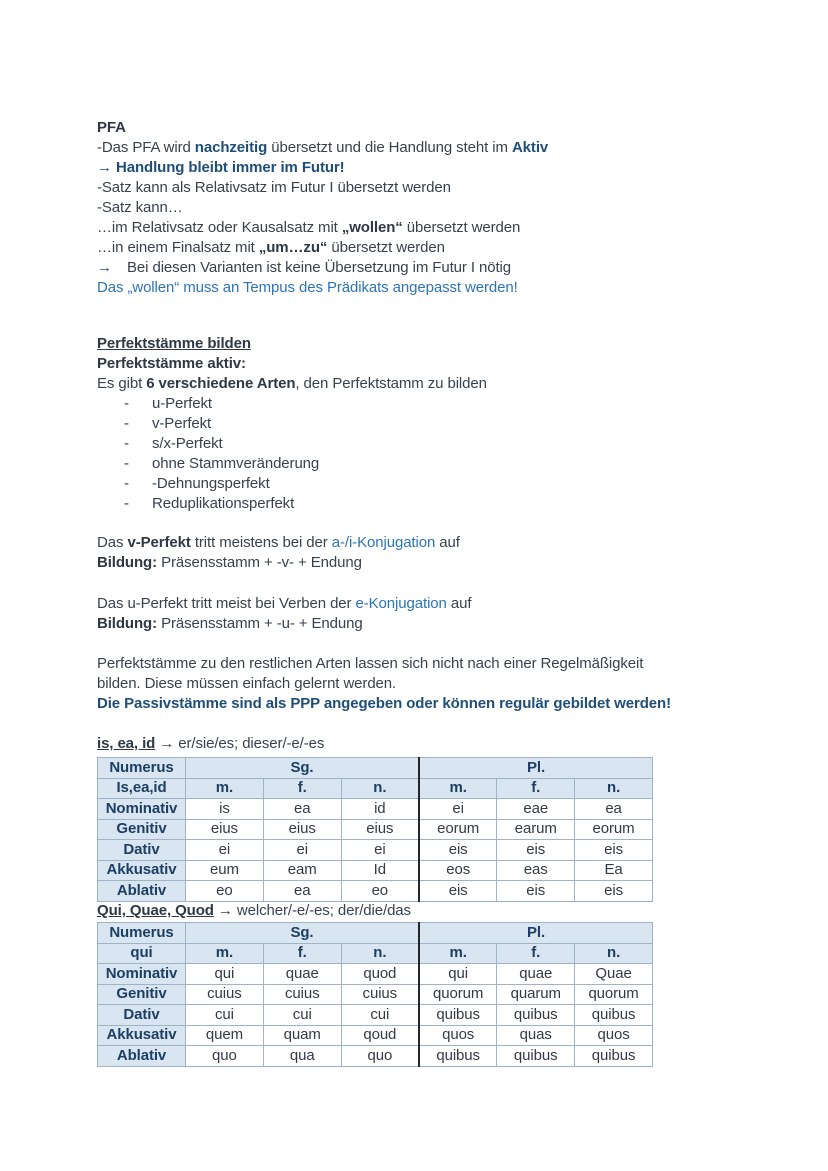 This screenshot has height=1171, width=828. I want to click on table-row: Nominativ is ea id ei eae ea, so click(375, 809).